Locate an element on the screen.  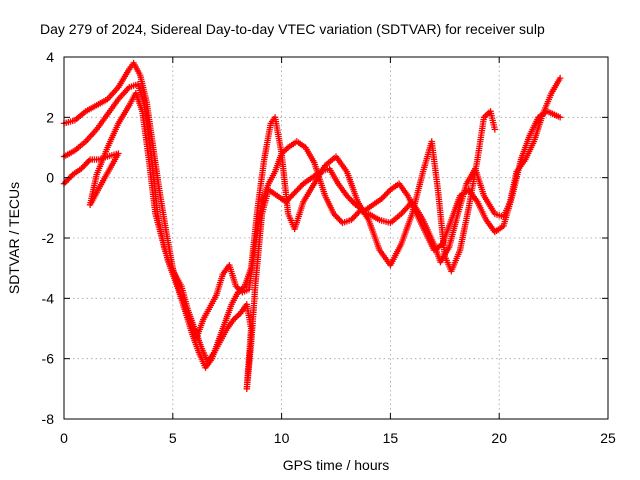
y-tick-label: -8 is located at coordinates (48, 419).